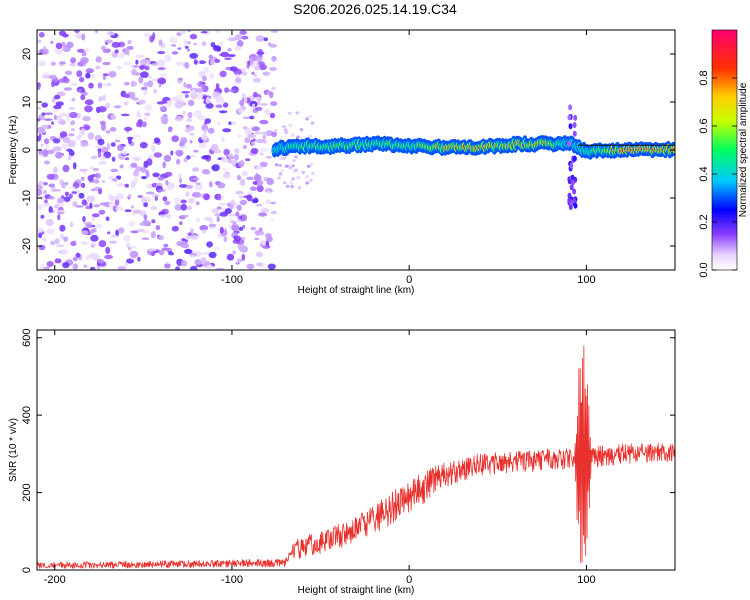 Image resolution: width=750 pixels, height=600 pixels. I want to click on snr-y-tick-label: 400, so click(27, 415).